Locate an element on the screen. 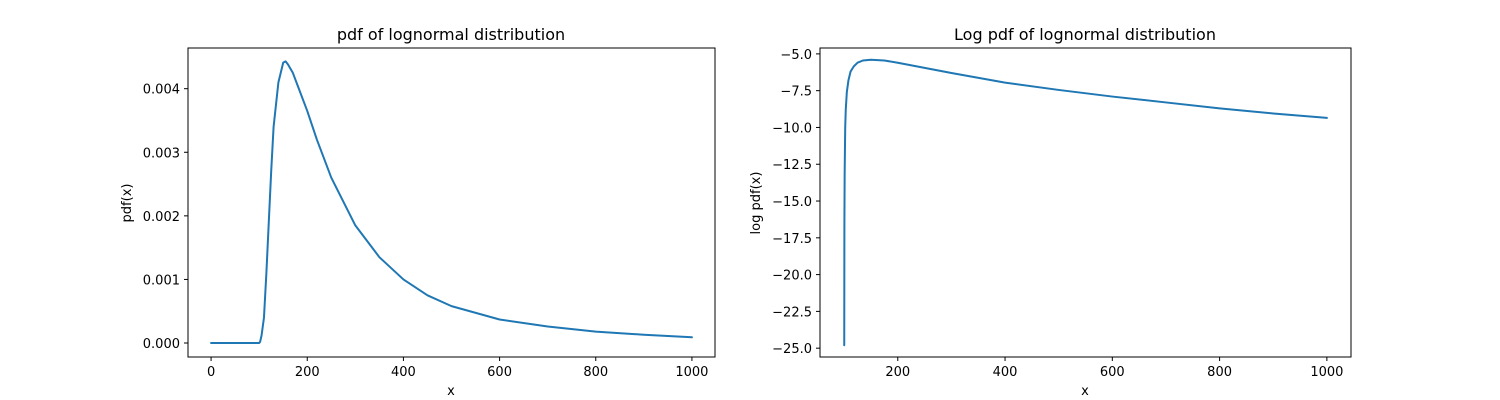 The width and height of the screenshot is (1500, 400). chart-title: pdf of lognormal distribution is located at coordinates (451, 34).